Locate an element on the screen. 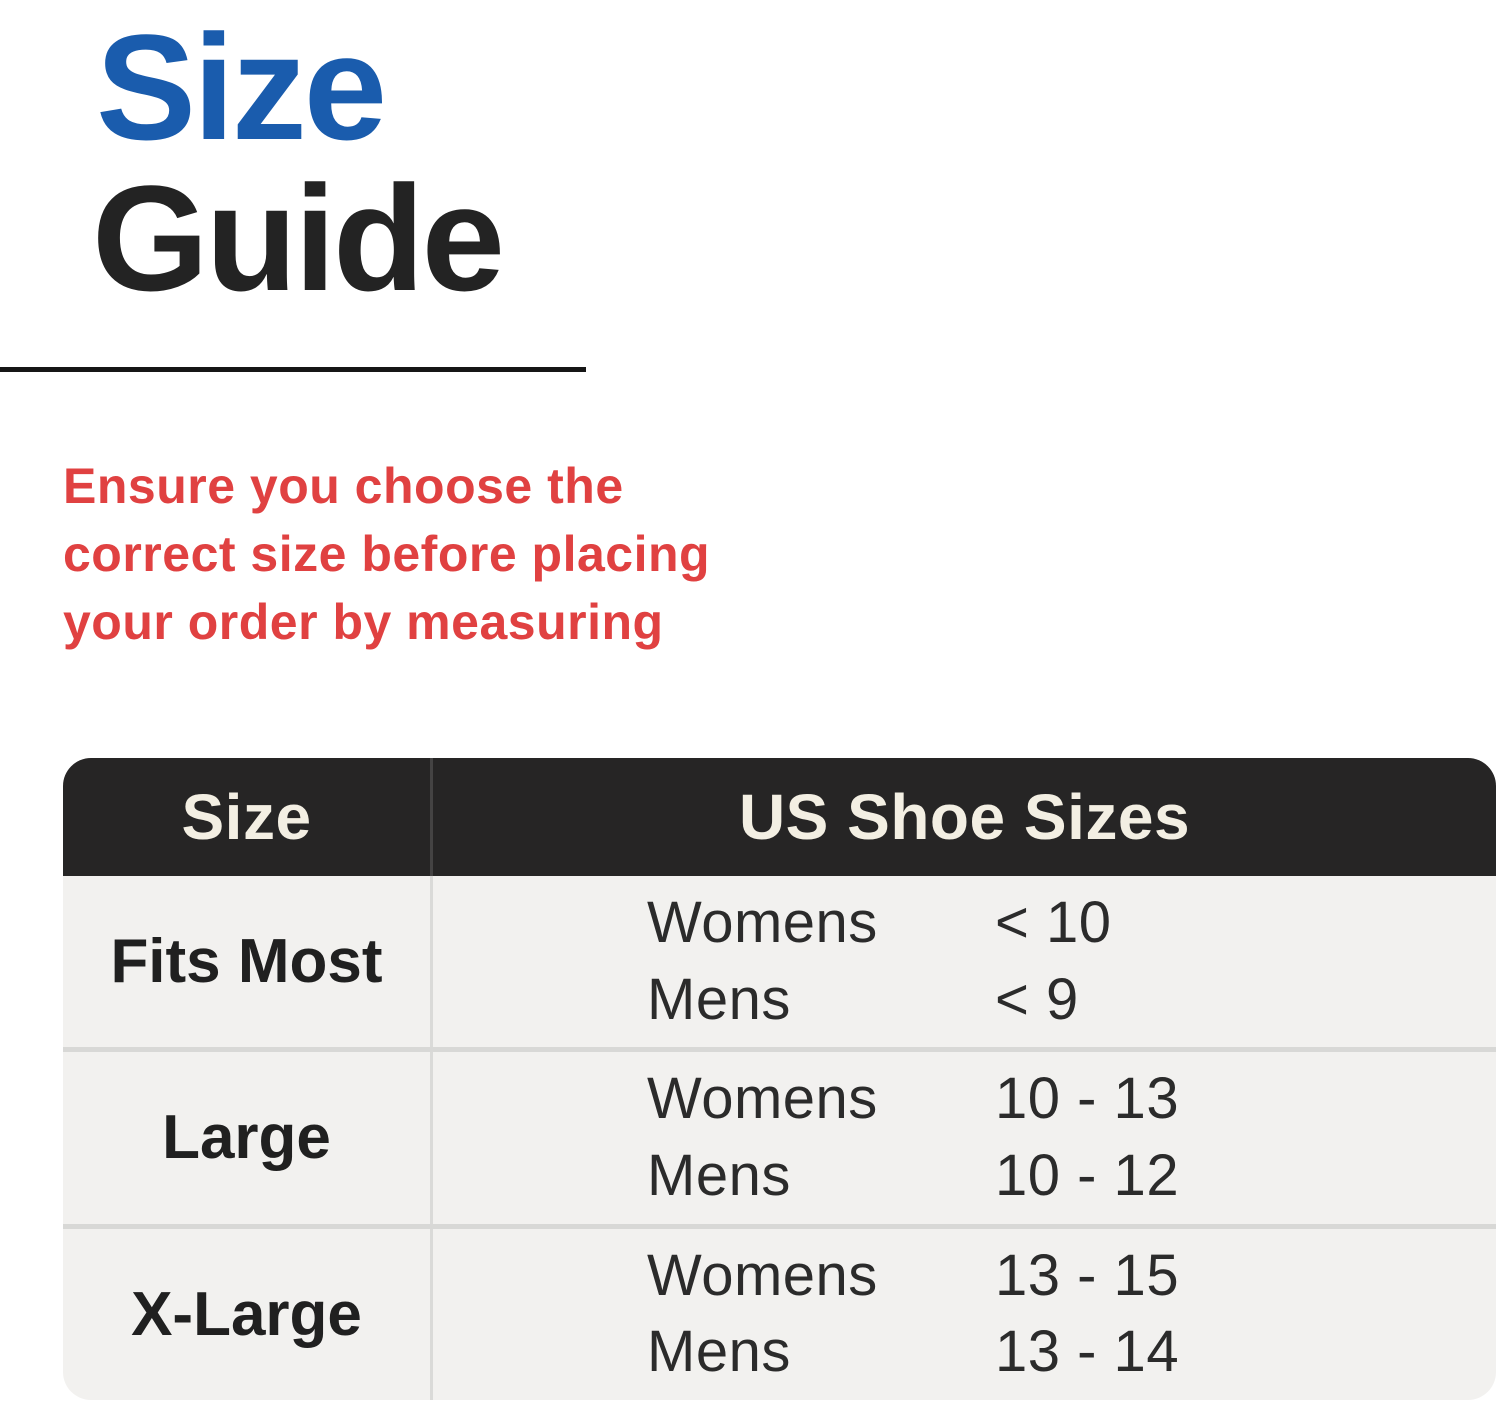 The image size is (1500, 1405). entry-value: < 9 is located at coordinates (1037, 999).